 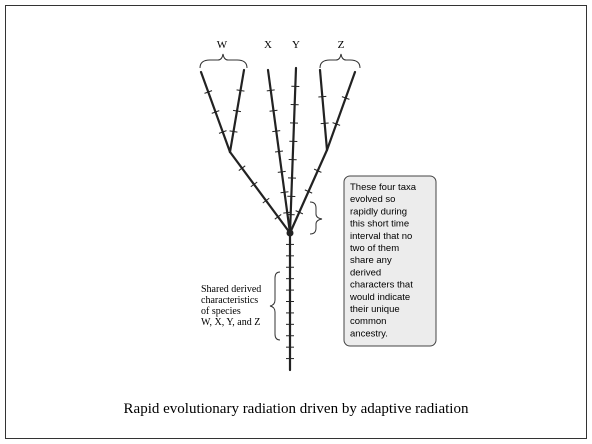 What do you see at coordinates (231, 289) in the screenshot?
I see `shared-line: Shared derived` at bounding box center [231, 289].